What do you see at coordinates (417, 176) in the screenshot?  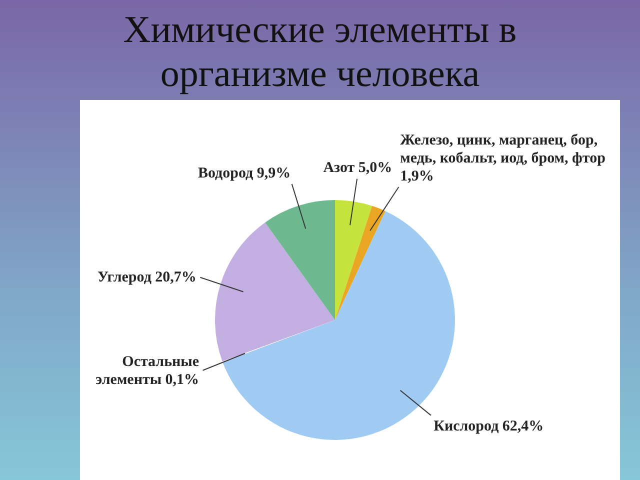 I see `data-label: 1,9%` at bounding box center [417, 176].